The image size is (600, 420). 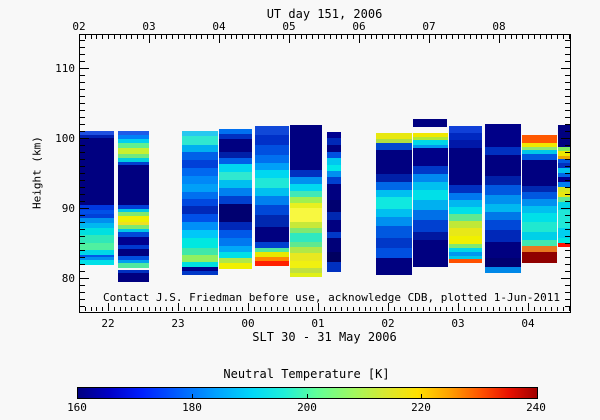 I want to click on top-tick-label: 07, so click(x=429, y=26).